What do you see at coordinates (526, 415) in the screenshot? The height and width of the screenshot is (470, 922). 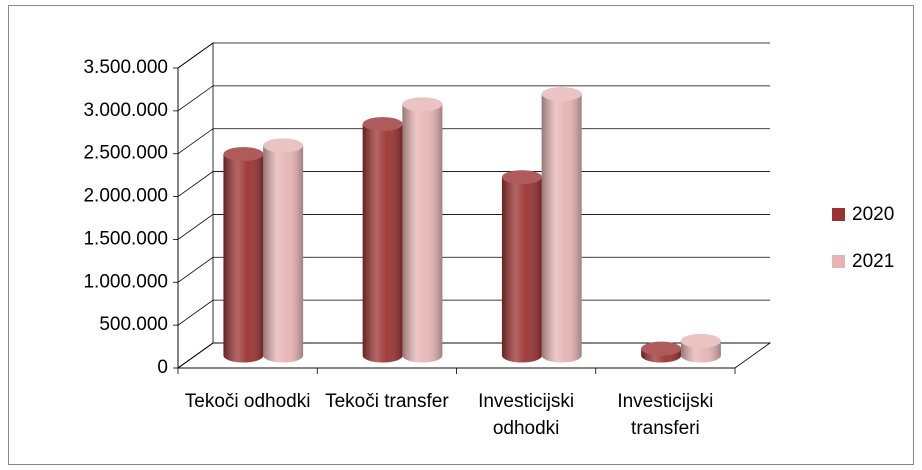 I see `x-tick-label: Investicijski odhodki` at bounding box center [526, 415].